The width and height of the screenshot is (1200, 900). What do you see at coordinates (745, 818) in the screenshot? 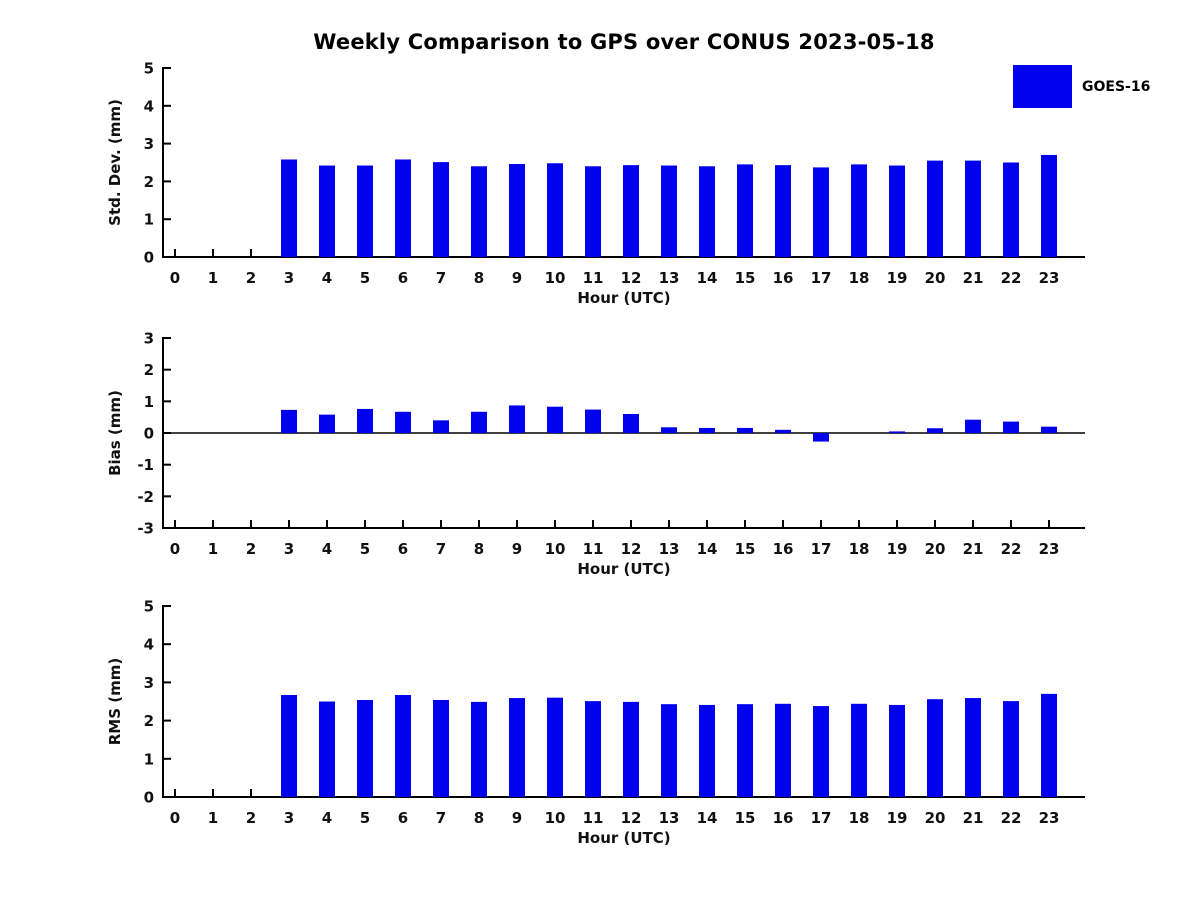
I see `x-tick-label: 15` at bounding box center [745, 818].